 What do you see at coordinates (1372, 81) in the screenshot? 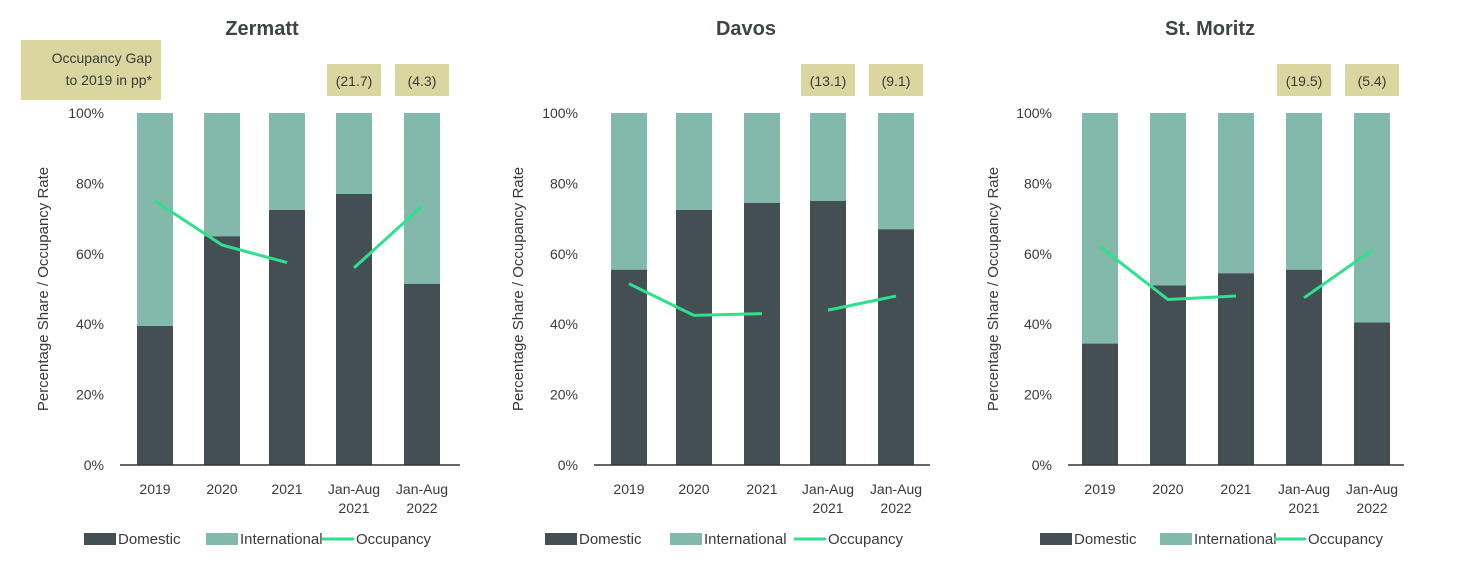
I see `gap-label: (5.4)` at bounding box center [1372, 81].